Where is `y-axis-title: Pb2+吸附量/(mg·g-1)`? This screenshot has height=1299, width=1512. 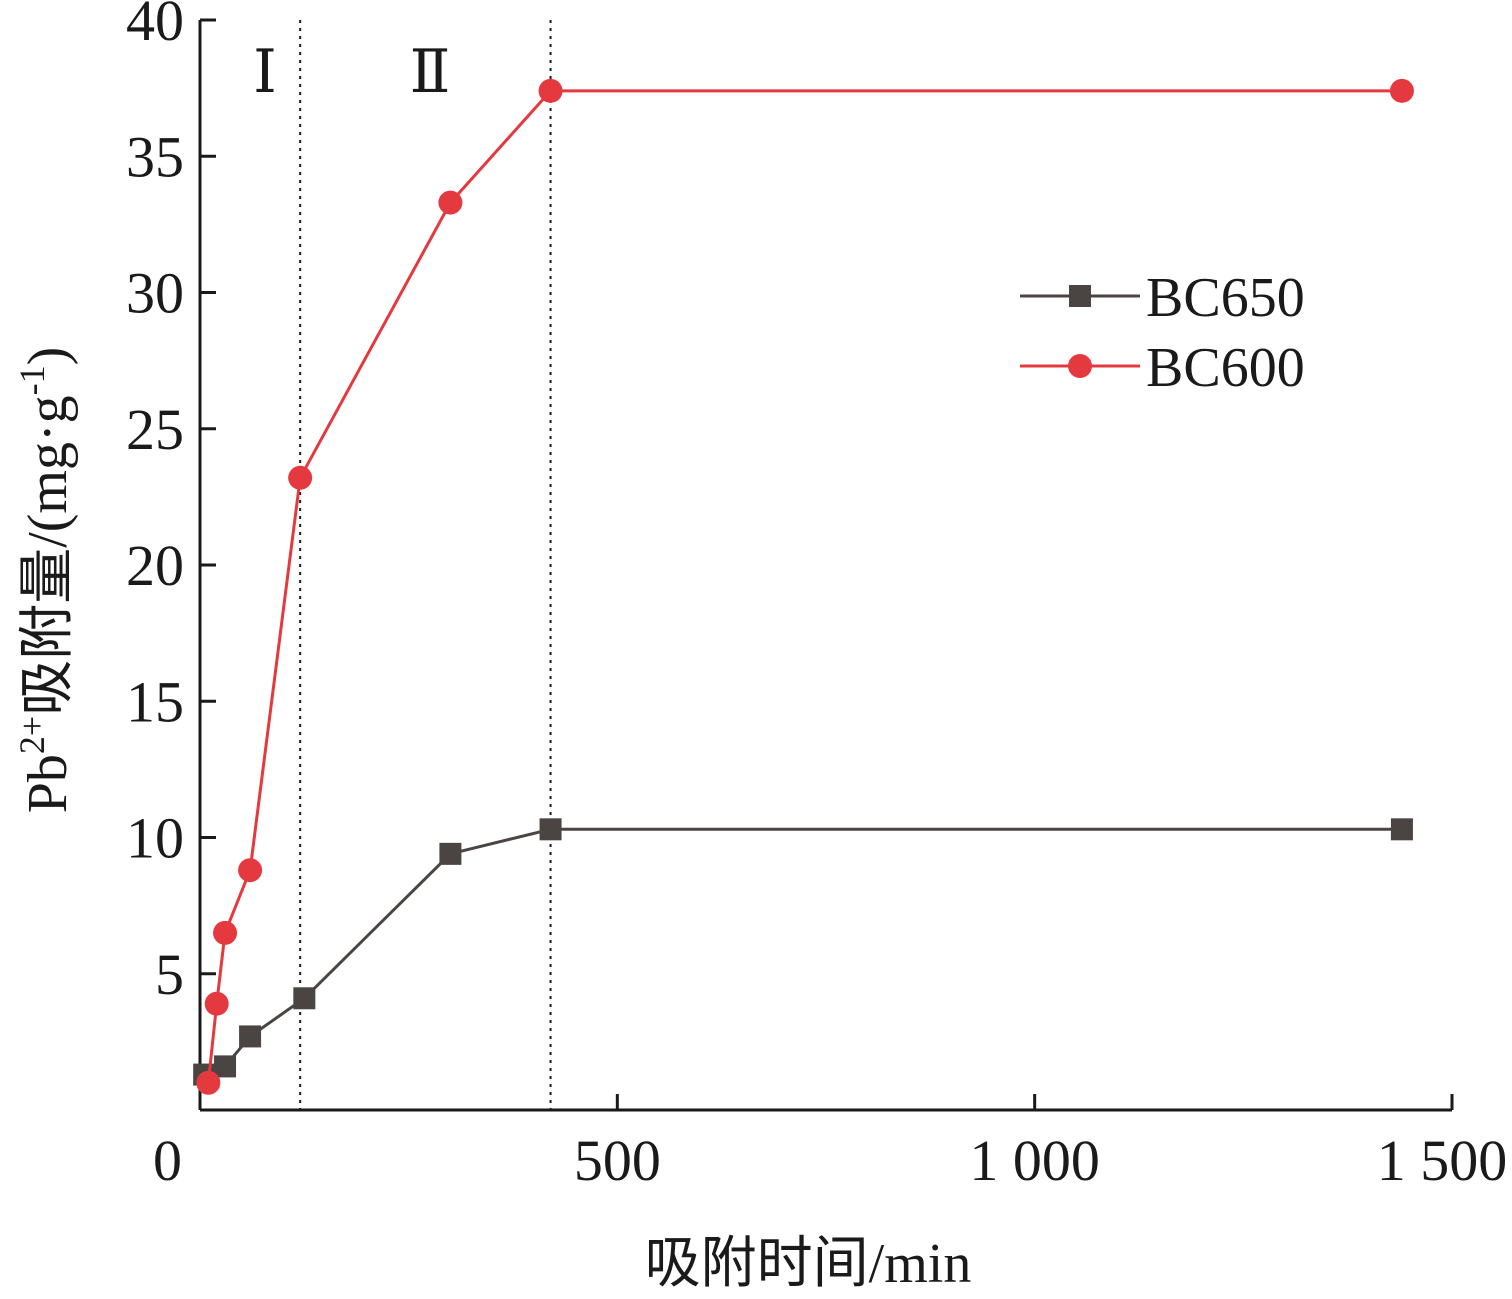
y-axis-title: Pb2+吸附量/(mg·g-1) is located at coordinates (45, 580).